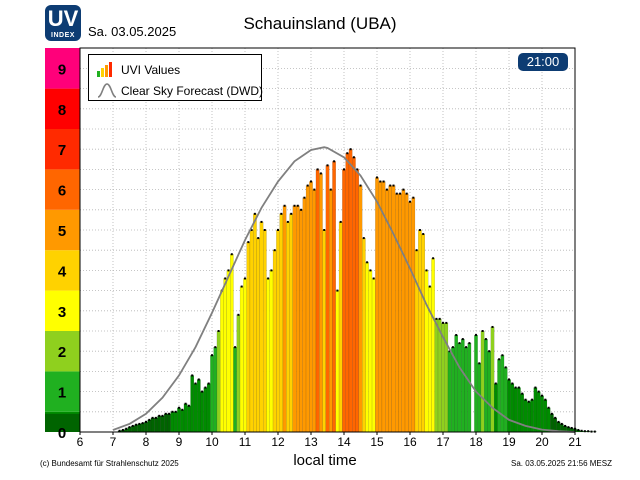 The height and width of the screenshot is (480, 640). Describe the element at coordinates (63, 18) in the screenshot. I see `logo-text: UV` at that location.